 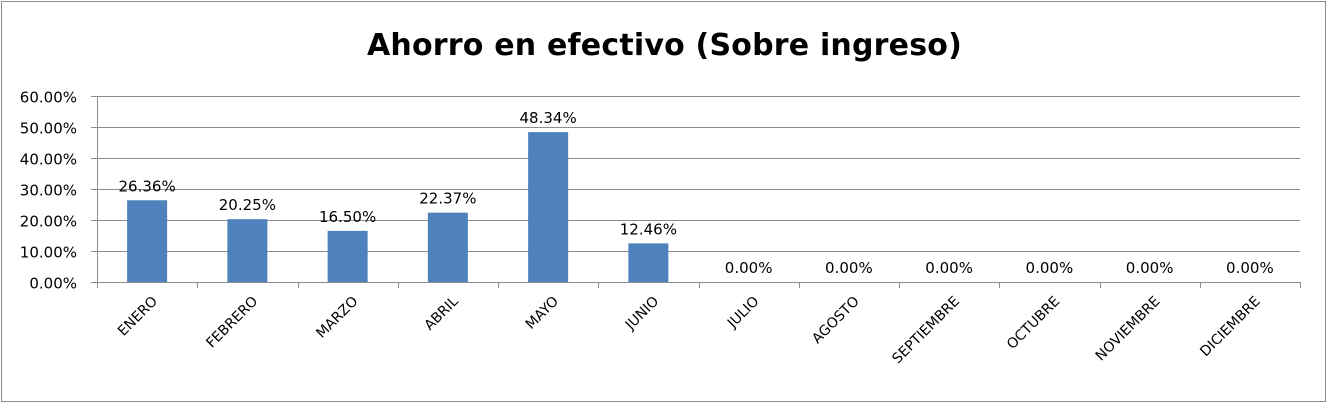 I want to click on x-tick-label: DICIEMBRE, so click(x=1230, y=327).